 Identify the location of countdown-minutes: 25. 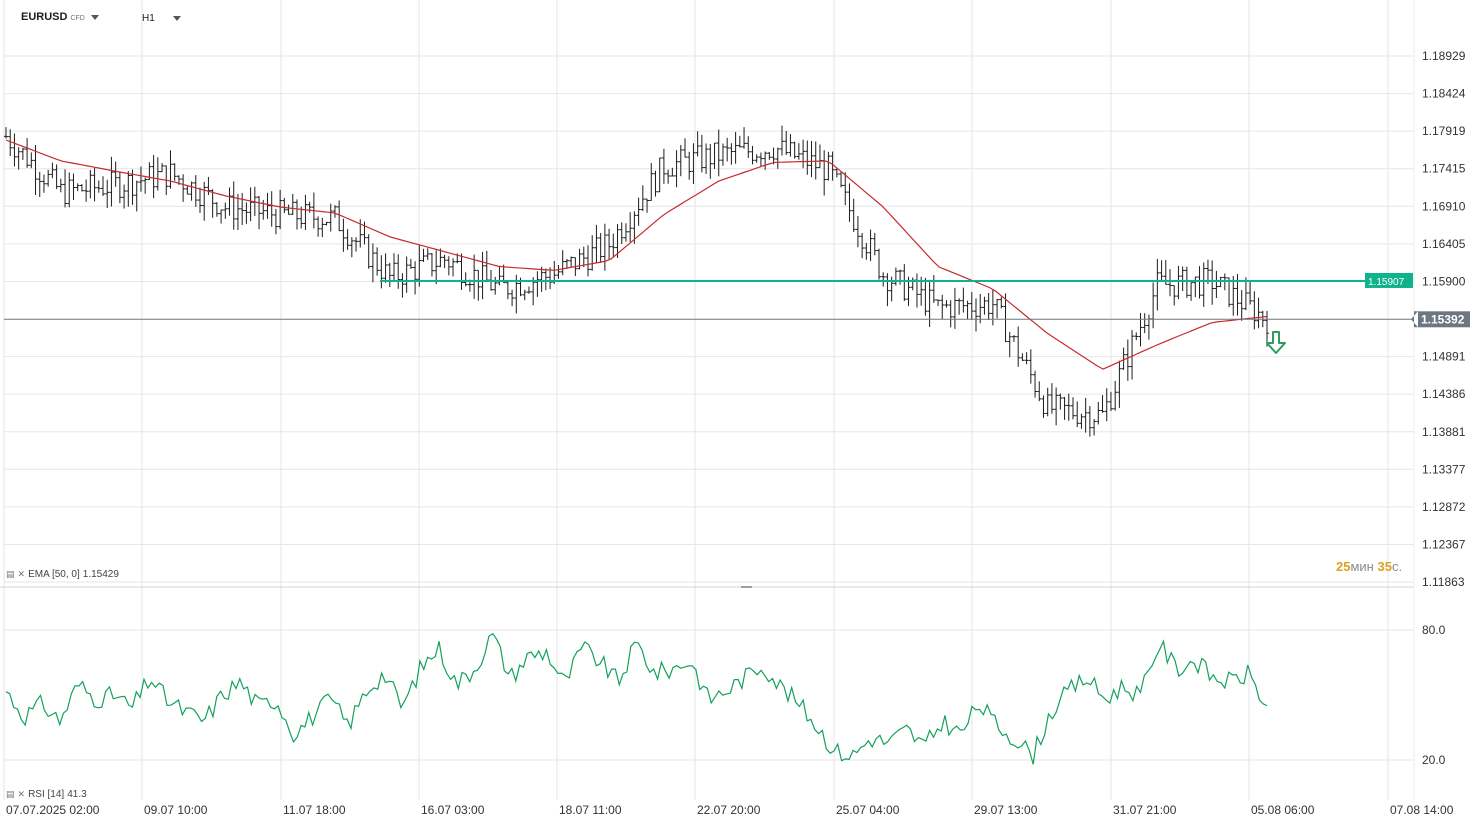
(1343, 566).